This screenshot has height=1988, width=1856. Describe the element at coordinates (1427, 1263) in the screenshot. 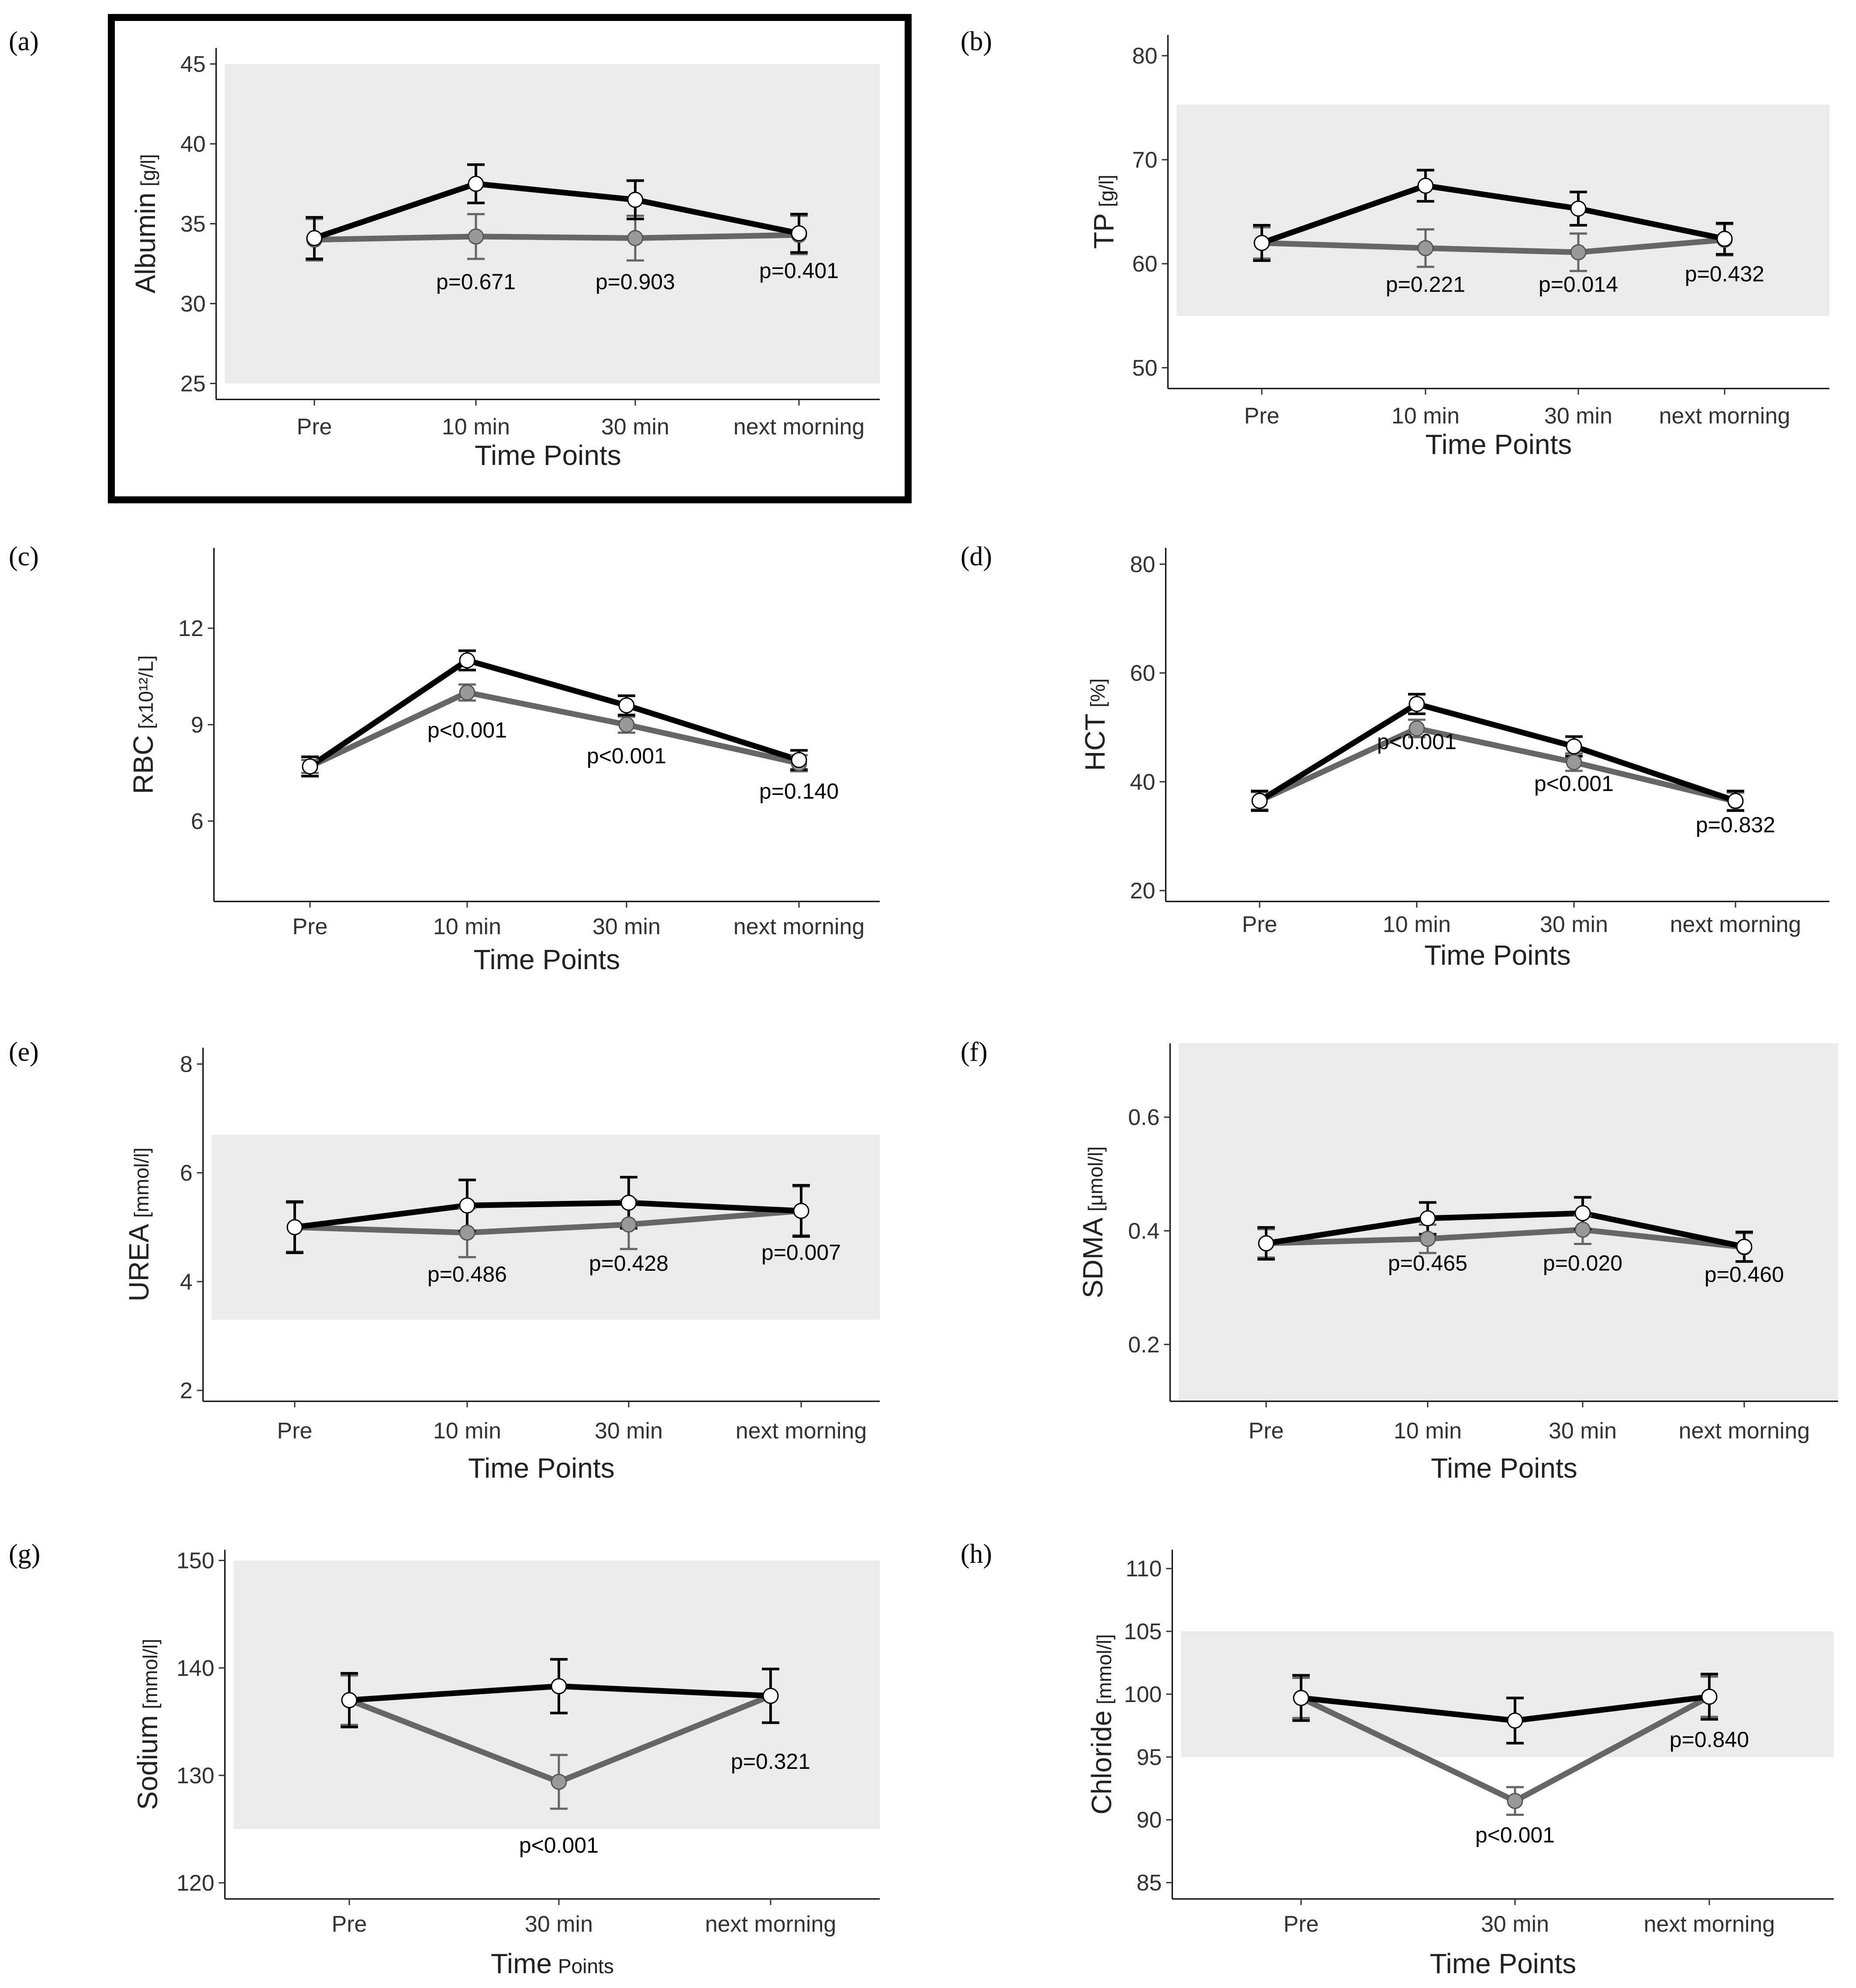

I see `p-value-label: p=0.465` at that location.